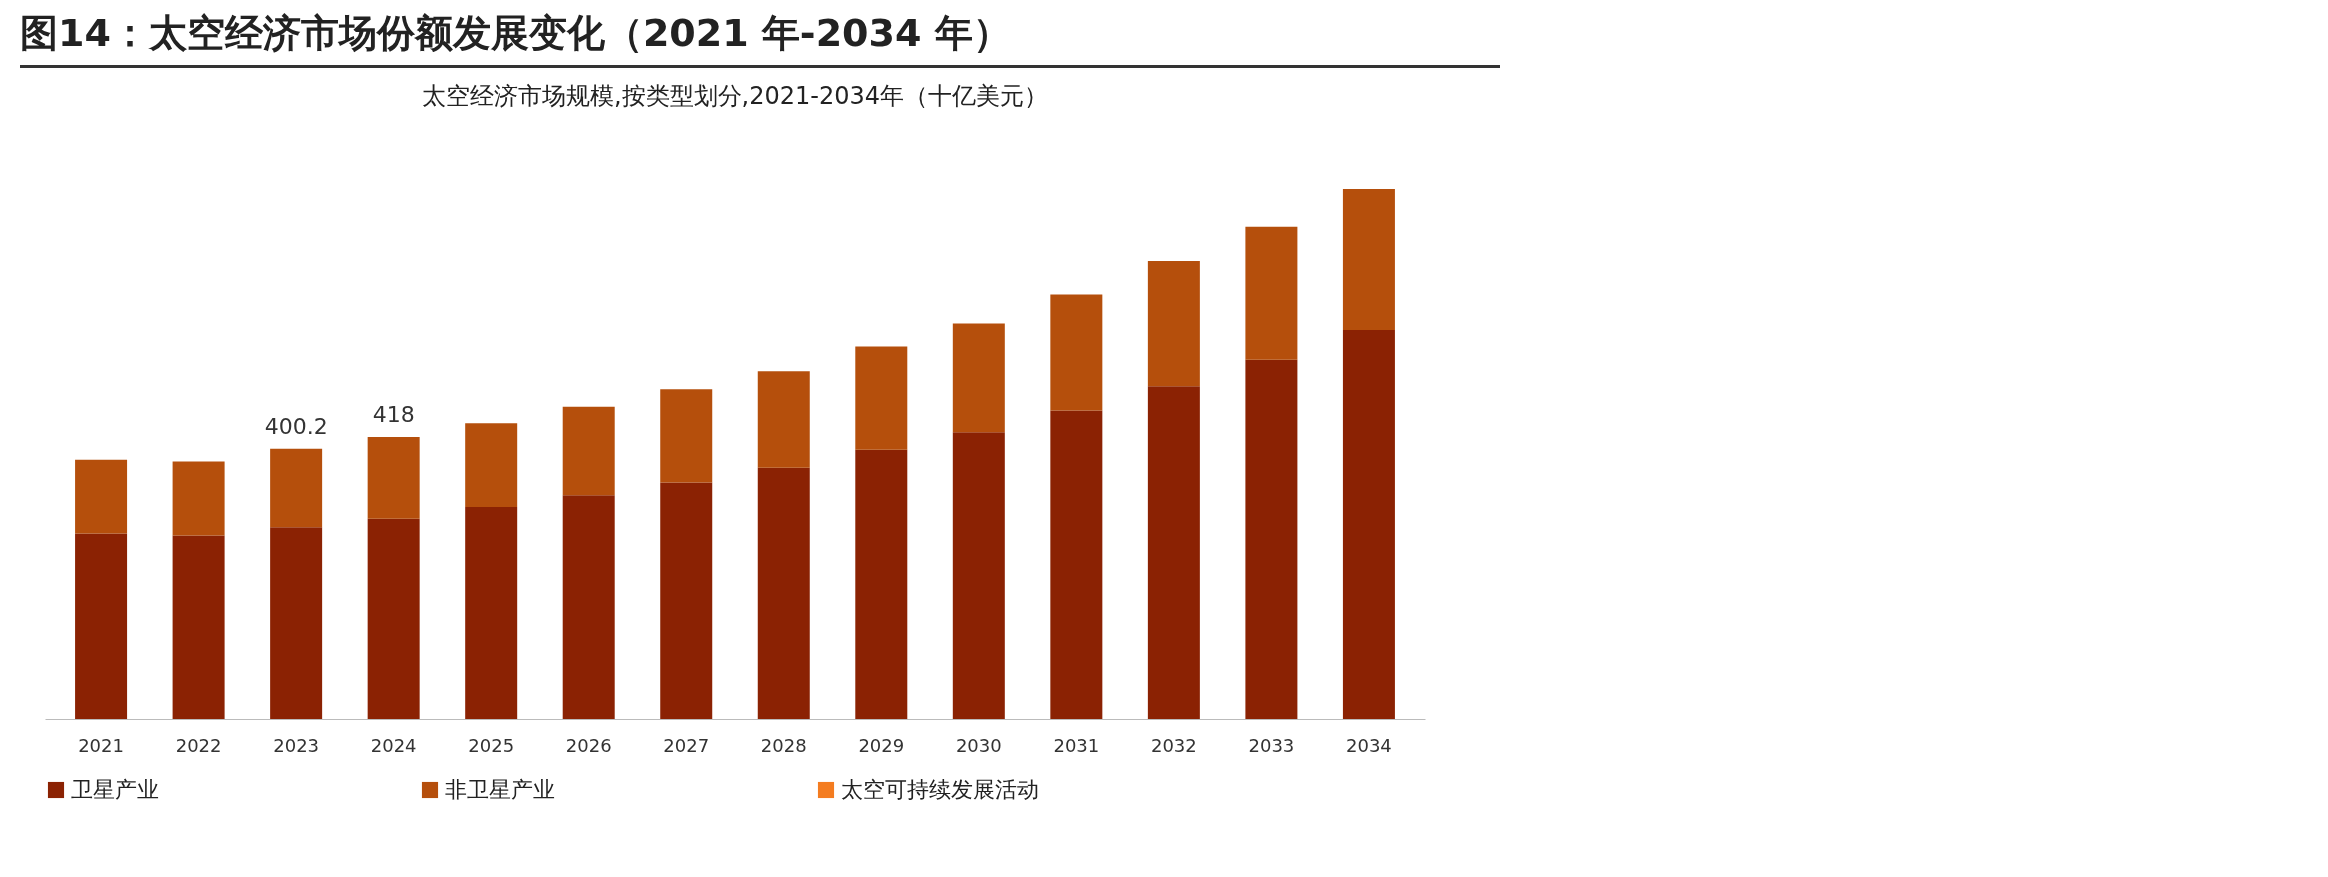 This screenshot has height=877, width=2328. What do you see at coordinates (500, 789) in the screenshot?
I see `legend-label: 非卫星产业` at bounding box center [500, 789].